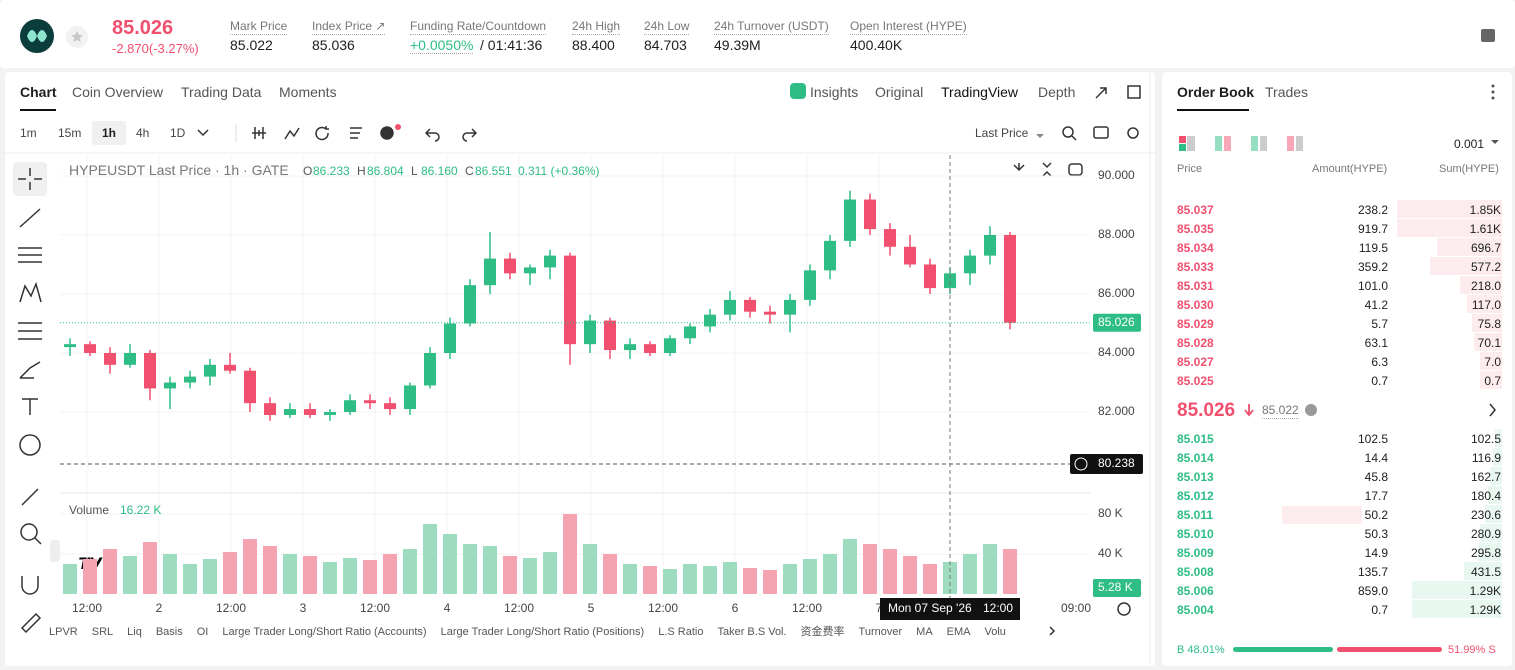 The width and height of the screenshot is (1515, 670). I want to click on book-view-icons, so click(1241, 143).